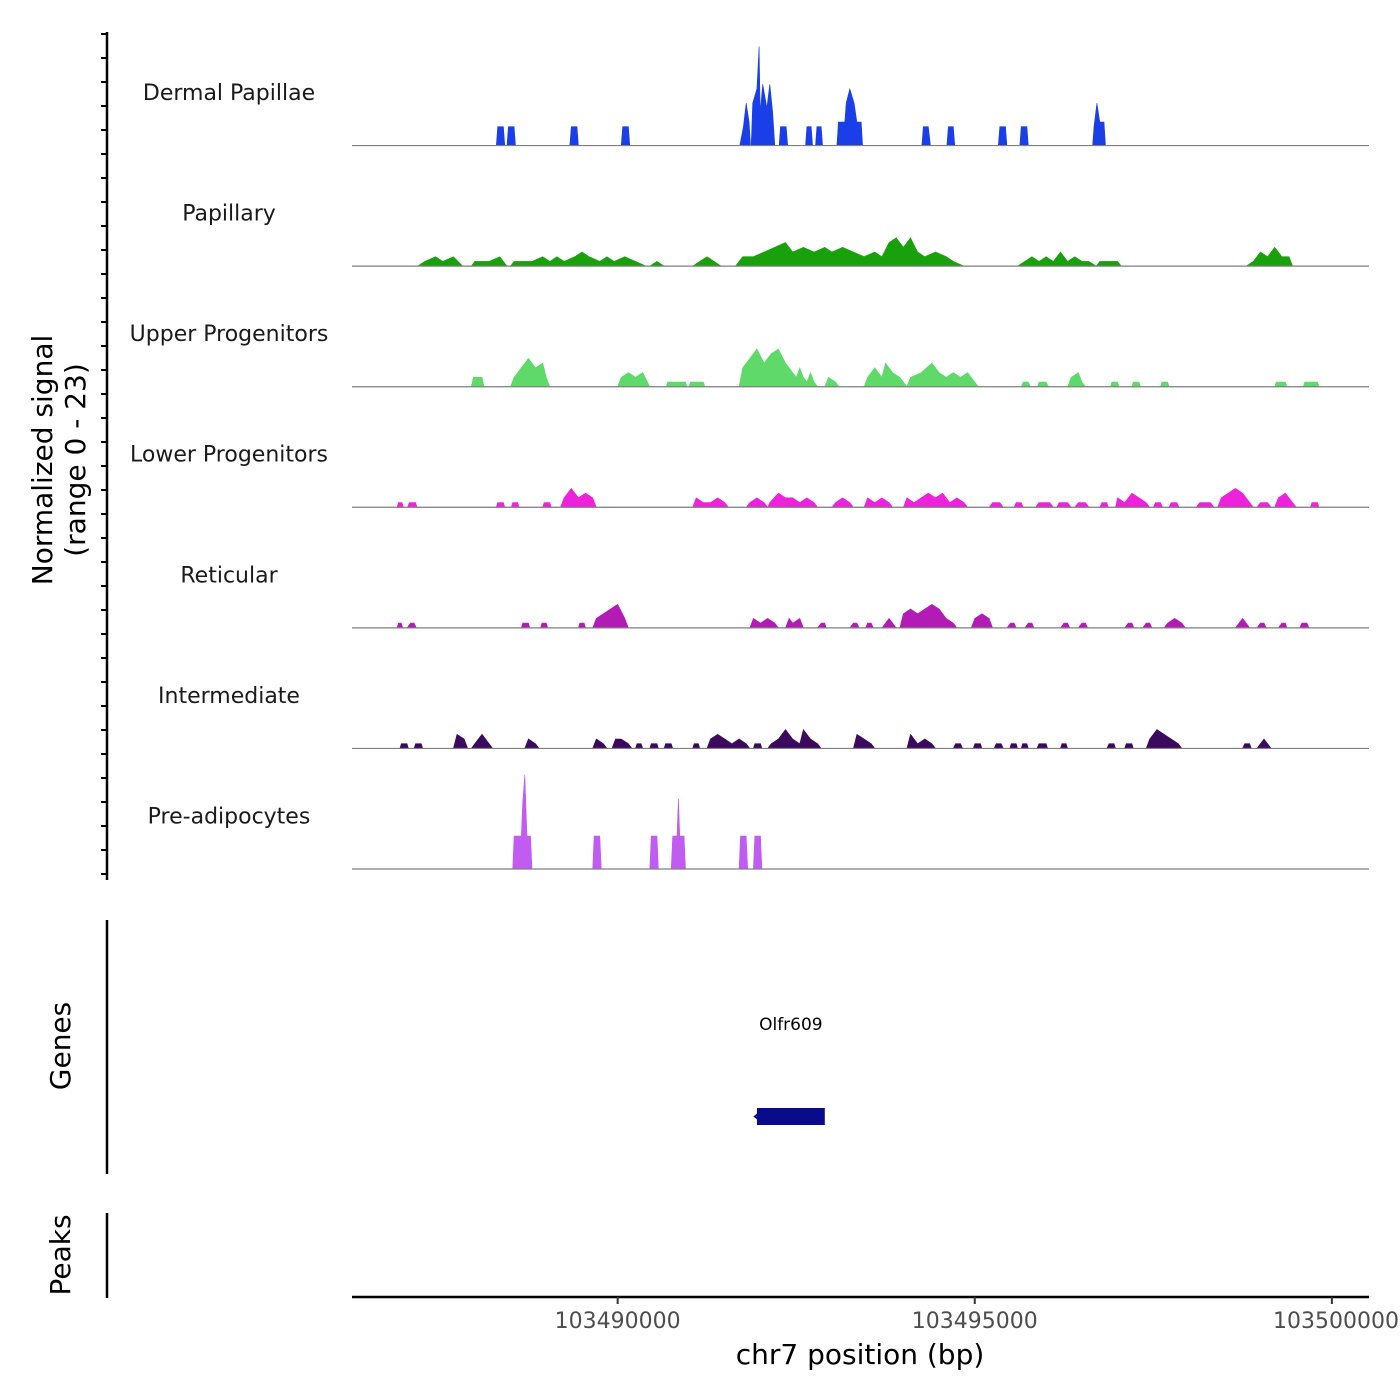  Describe the element at coordinates (229, 575) in the screenshot. I see `track-label: Reticular` at that location.